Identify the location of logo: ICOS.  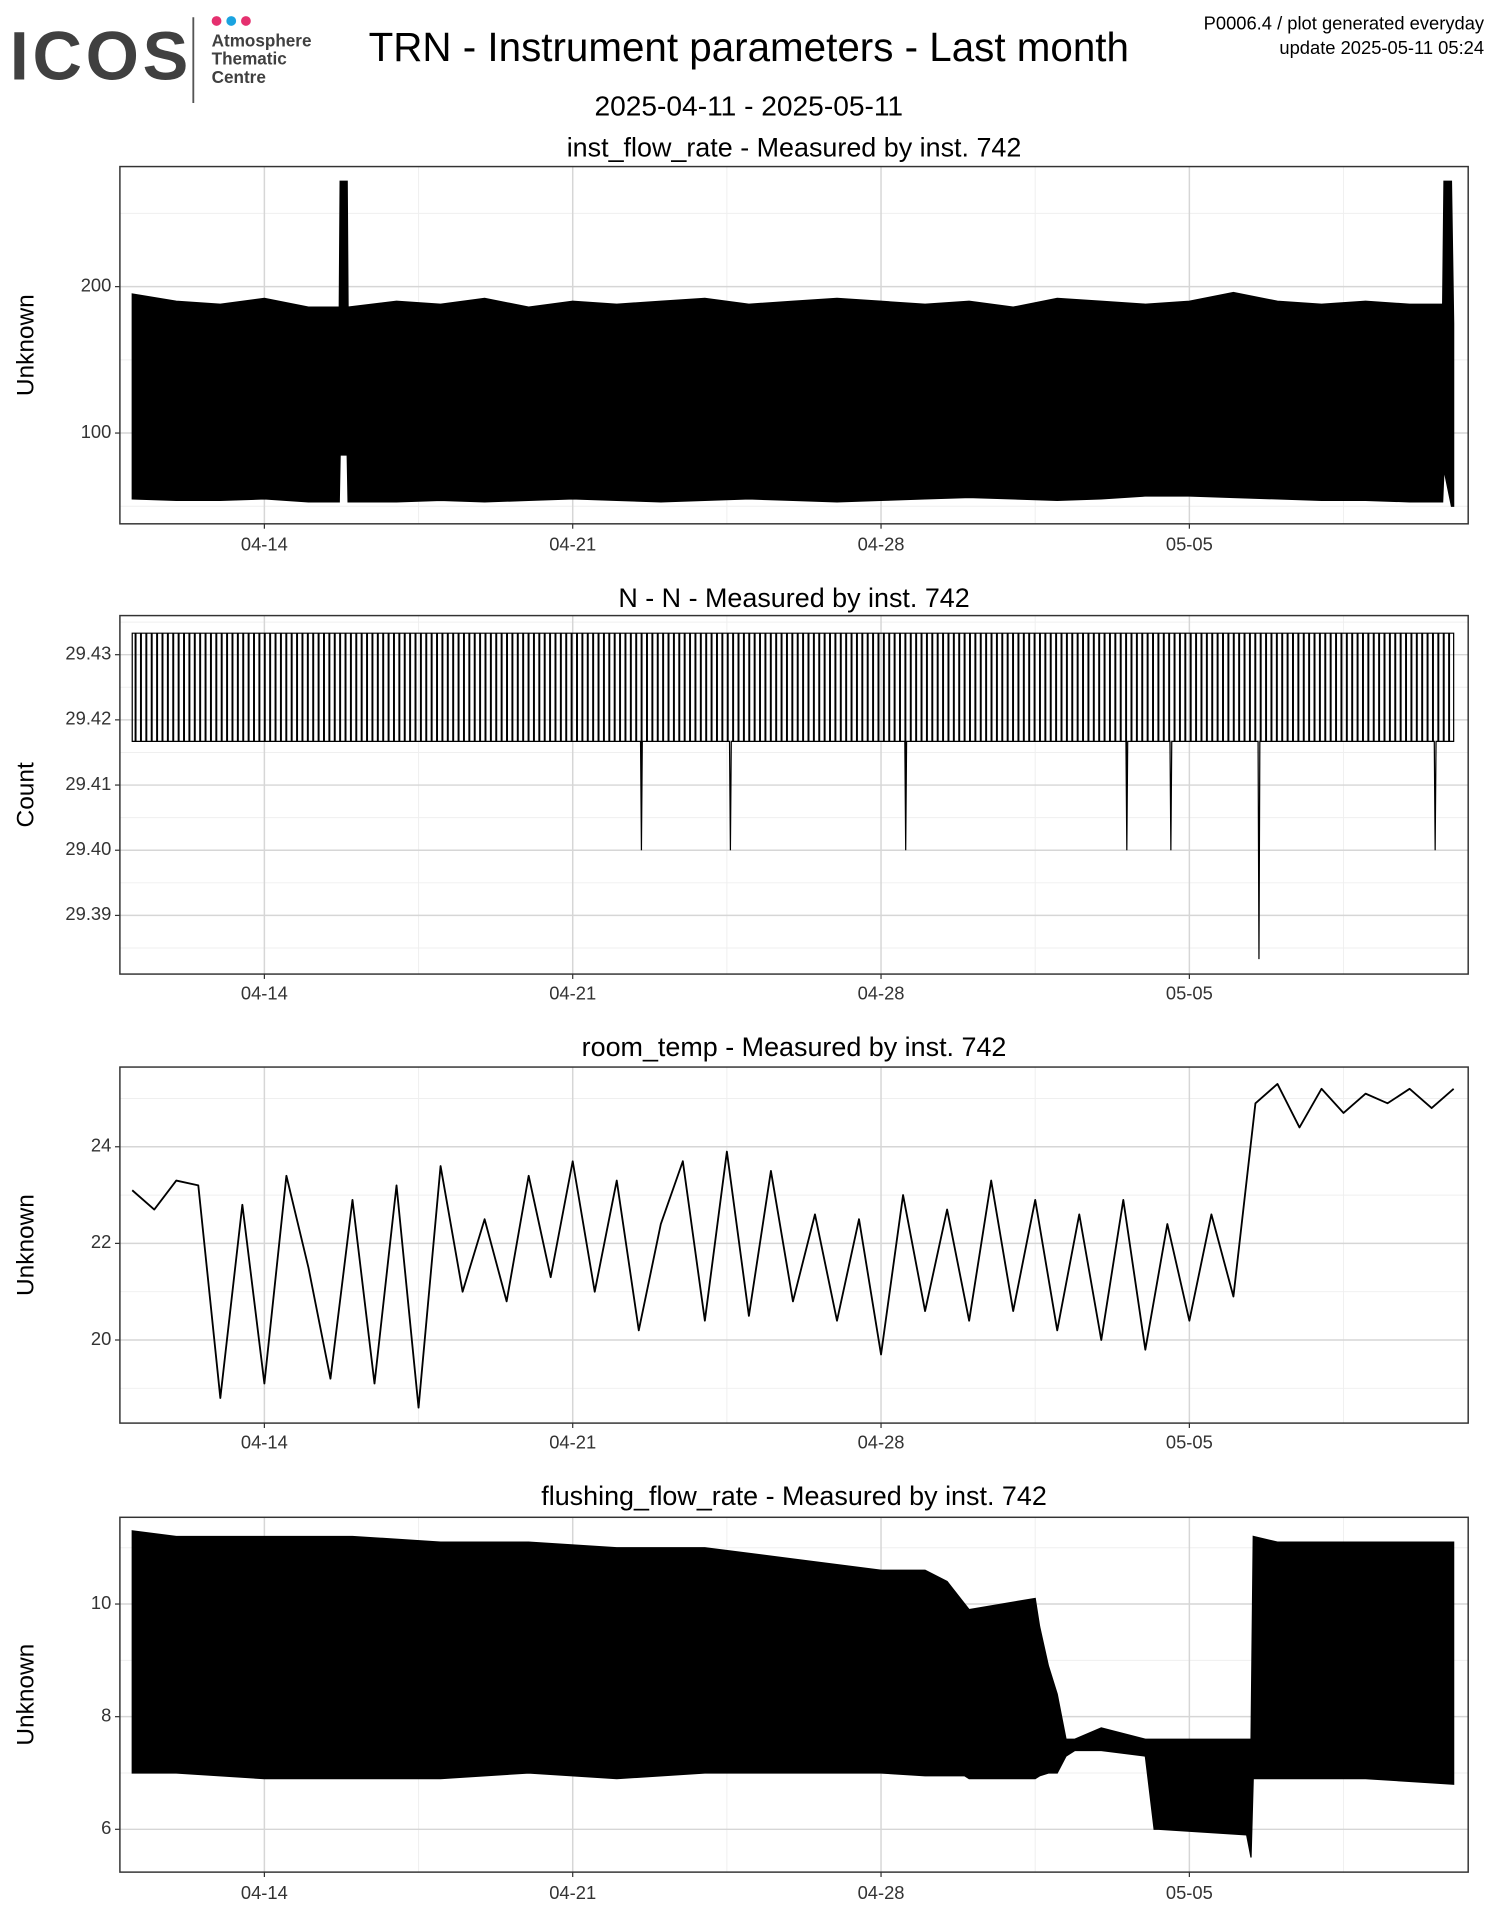
(101, 55).